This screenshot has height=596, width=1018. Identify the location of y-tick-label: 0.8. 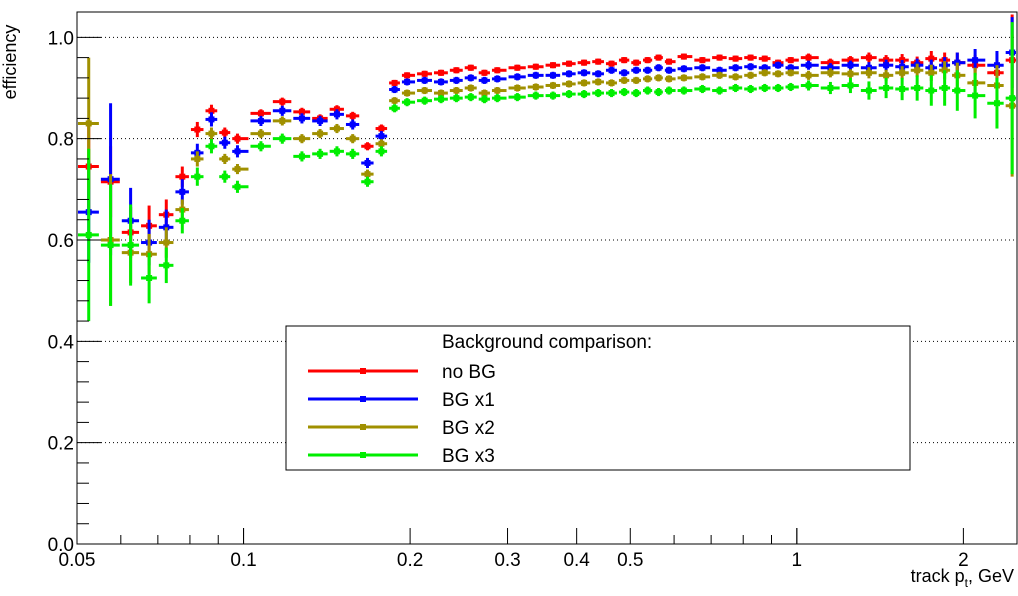
(61, 140).